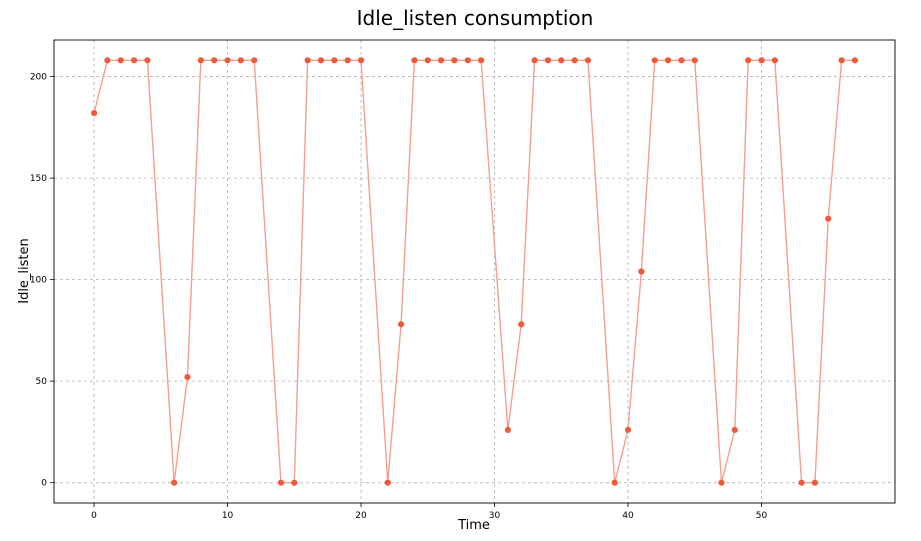 Image resolution: width=921 pixels, height=541 pixels. What do you see at coordinates (495, 516) in the screenshot?
I see `x-tick-label: 30` at bounding box center [495, 516].